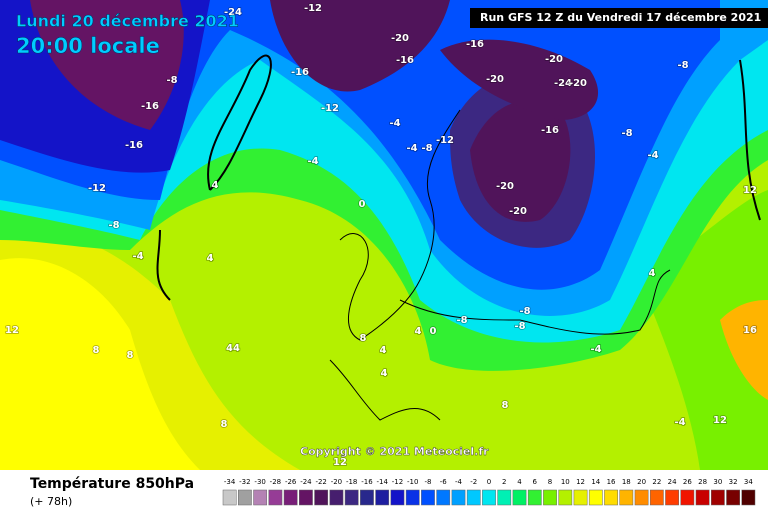 Image resolution: width=768 pixels, height=516 pixels. I want to click on scale-label: -14, so click(382, 482).